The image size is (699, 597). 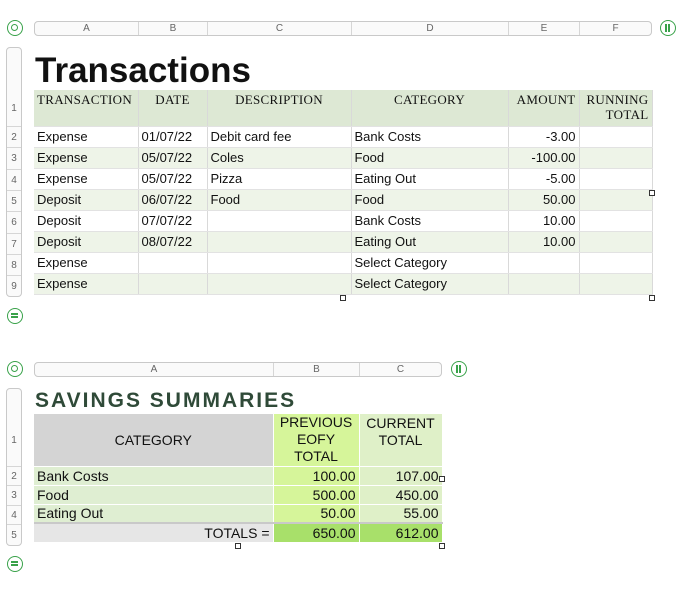 I want to click on row-header-8: 8, so click(x=14, y=265).